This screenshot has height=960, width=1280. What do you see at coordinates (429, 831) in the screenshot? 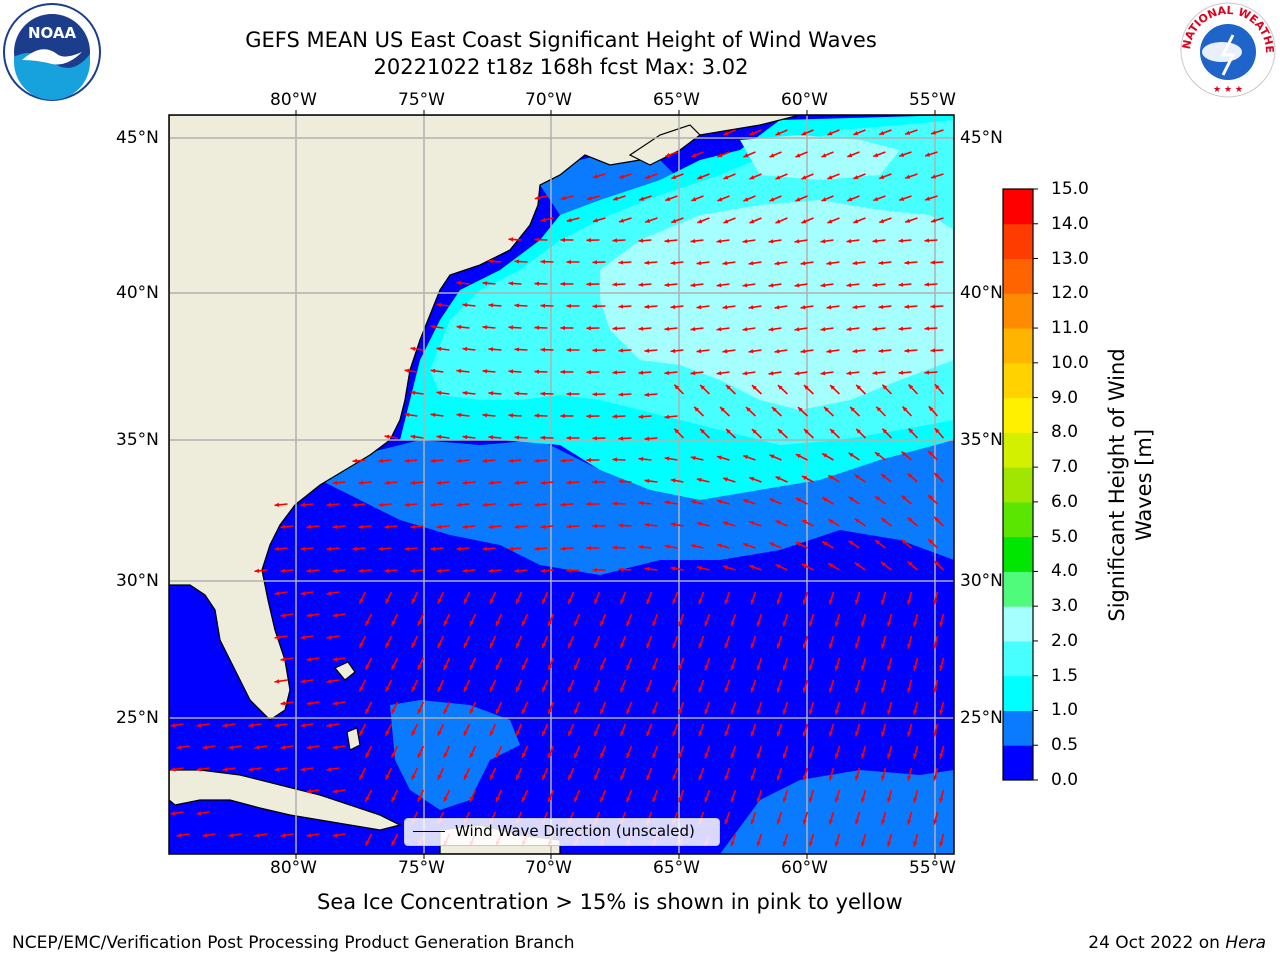
I see `legend-line-sample` at bounding box center [429, 831].